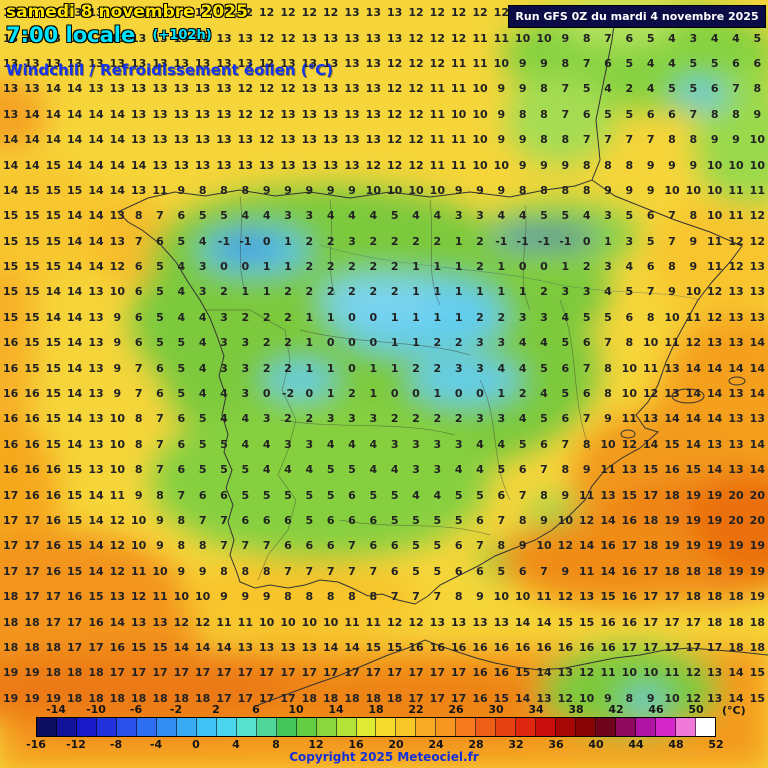 This screenshot has height=768, width=768. What do you see at coordinates (396, 744) in the screenshot?
I see `legend-tick-label: 20` at bounding box center [396, 744].